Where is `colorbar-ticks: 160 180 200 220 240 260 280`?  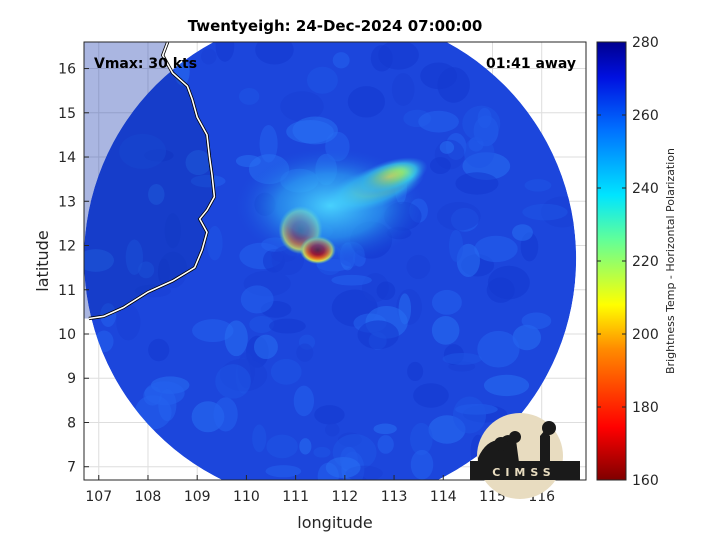 colorbar-ticks: 160 180 200 220 240 260 280 is located at coordinates (628, 262).